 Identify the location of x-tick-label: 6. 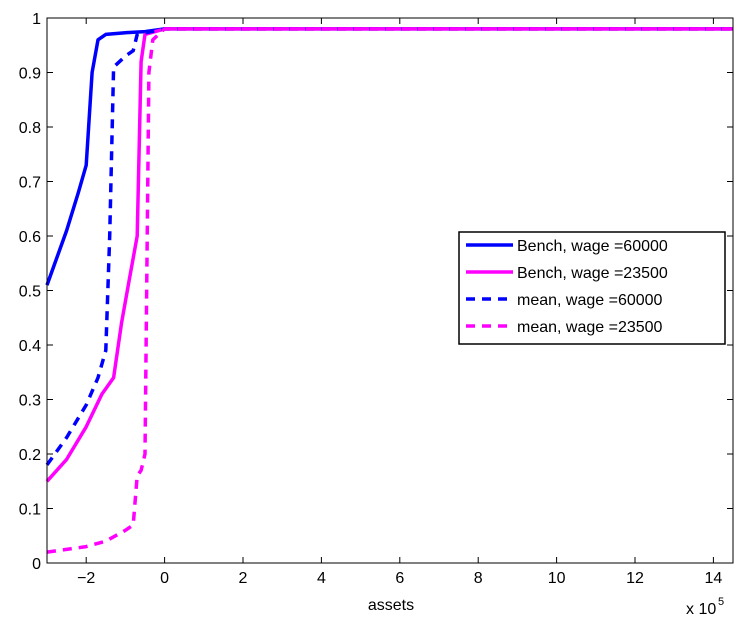
(399, 578).